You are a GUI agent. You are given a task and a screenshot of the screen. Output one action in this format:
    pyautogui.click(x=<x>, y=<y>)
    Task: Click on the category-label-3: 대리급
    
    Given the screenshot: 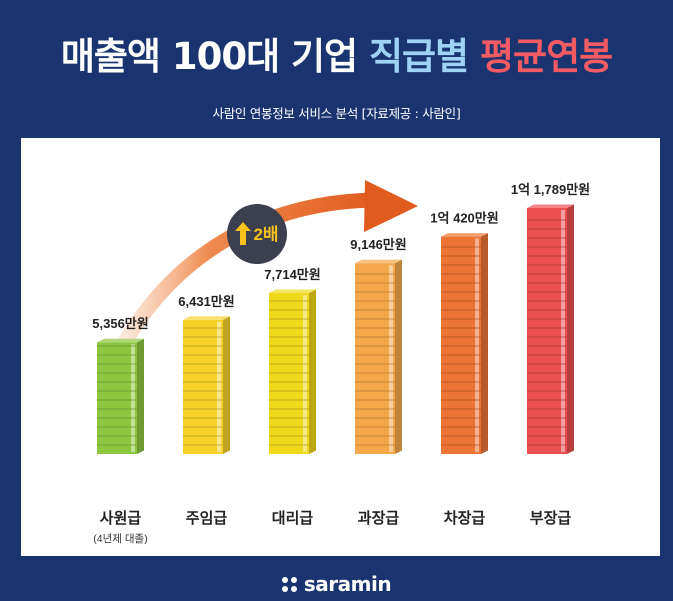 What is the action you would take?
    pyautogui.click(x=293, y=518)
    